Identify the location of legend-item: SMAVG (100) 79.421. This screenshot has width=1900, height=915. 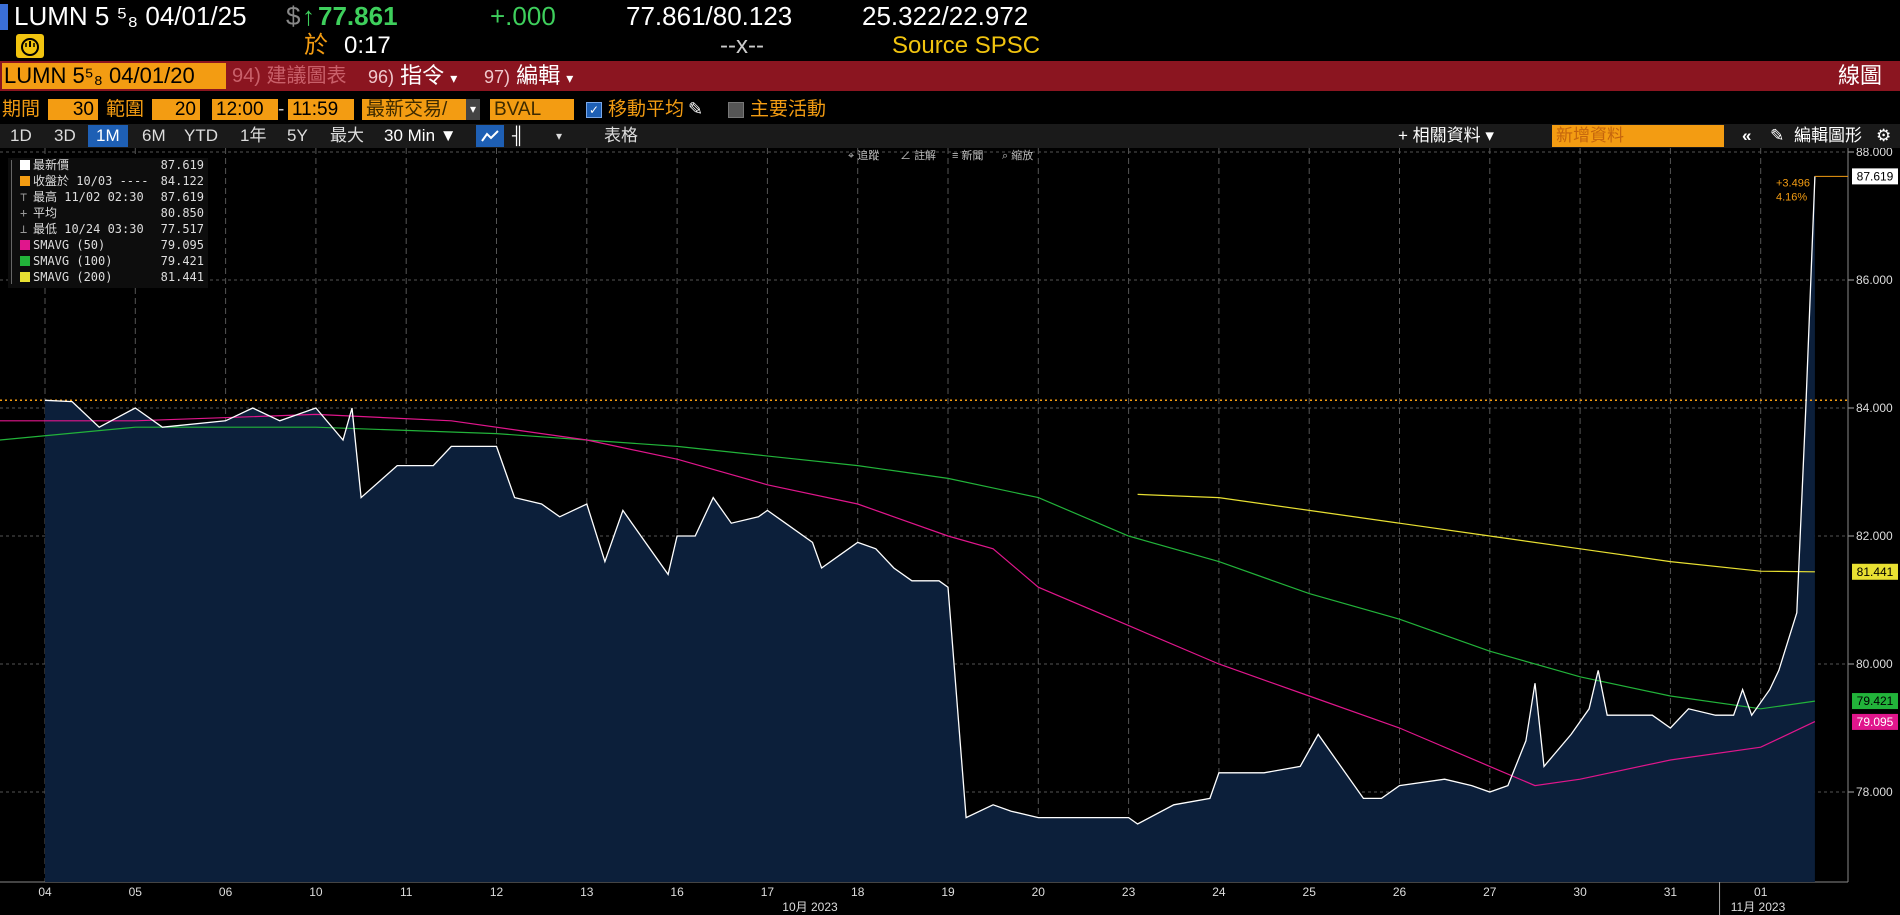
(108, 261).